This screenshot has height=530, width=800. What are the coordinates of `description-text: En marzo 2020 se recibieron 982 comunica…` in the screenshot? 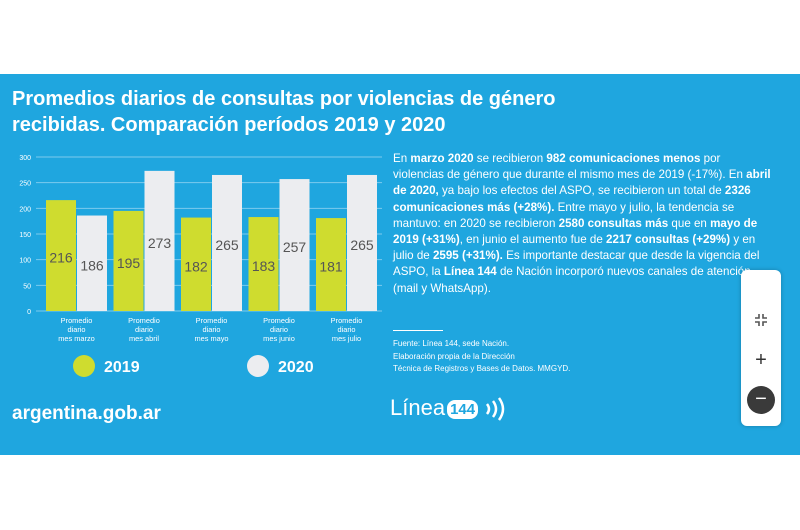 It's located at (582, 224).